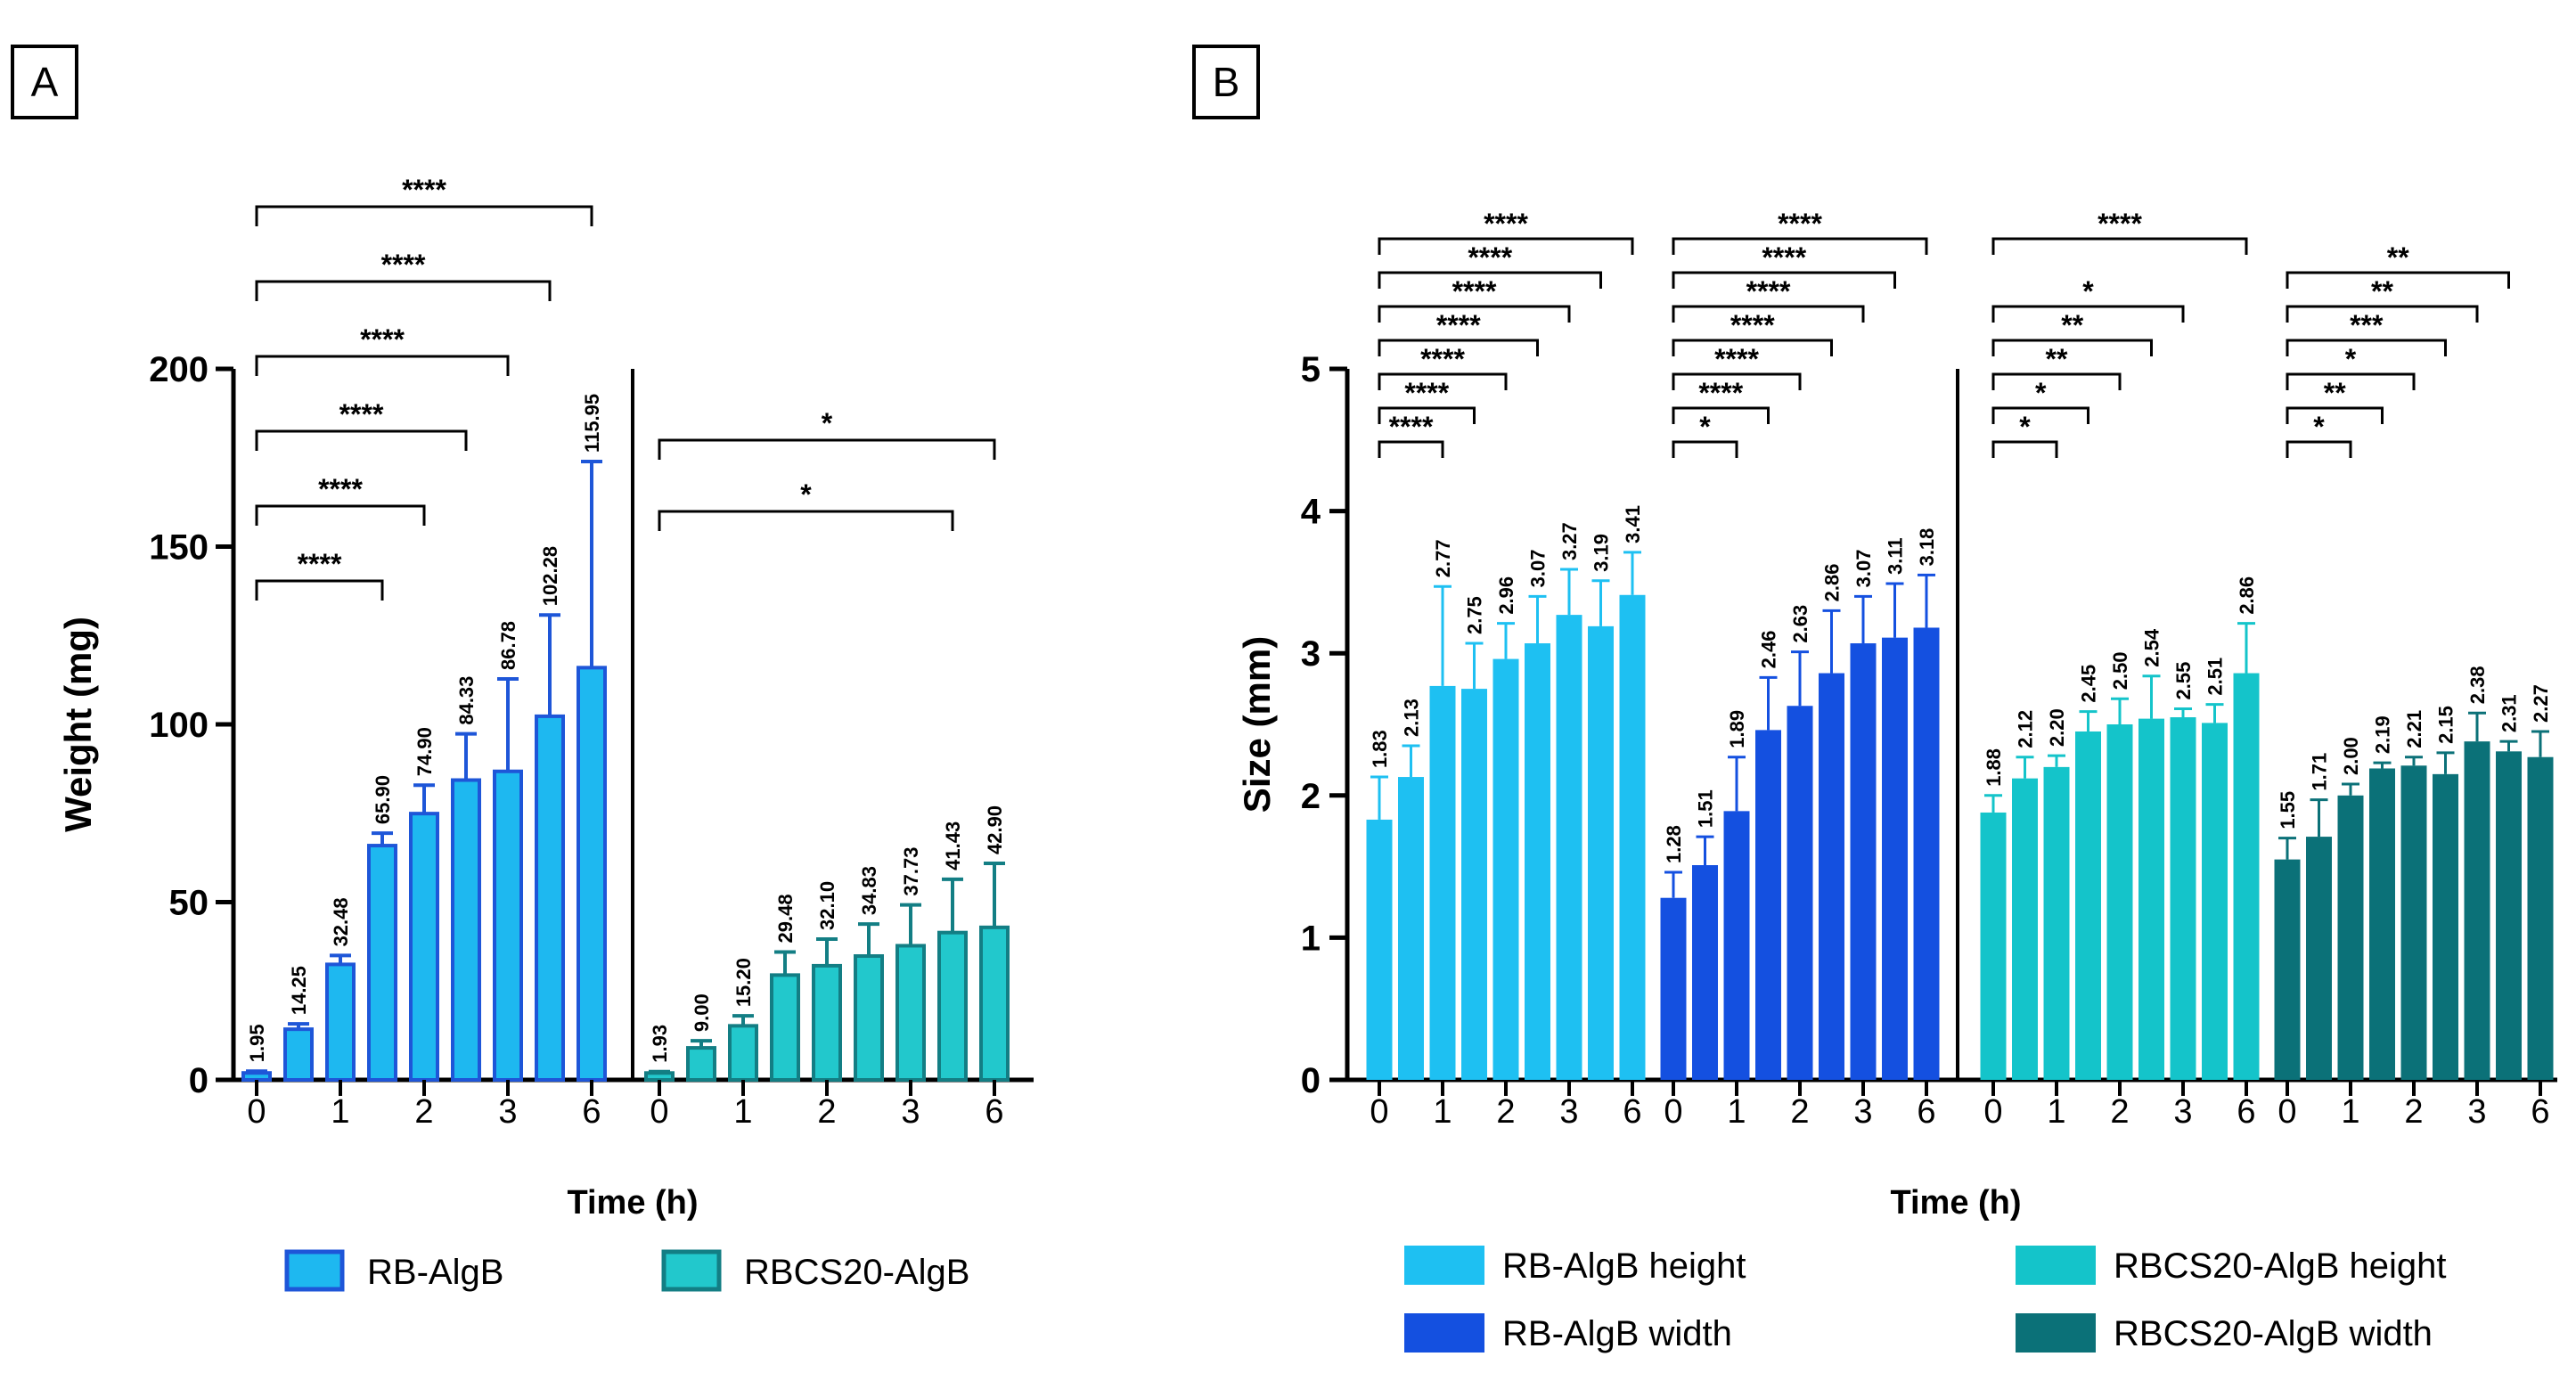 The width and height of the screenshot is (2576, 1373). Describe the element at coordinates (2414, 729) in the screenshot. I see `data-label: 2.21` at that location.